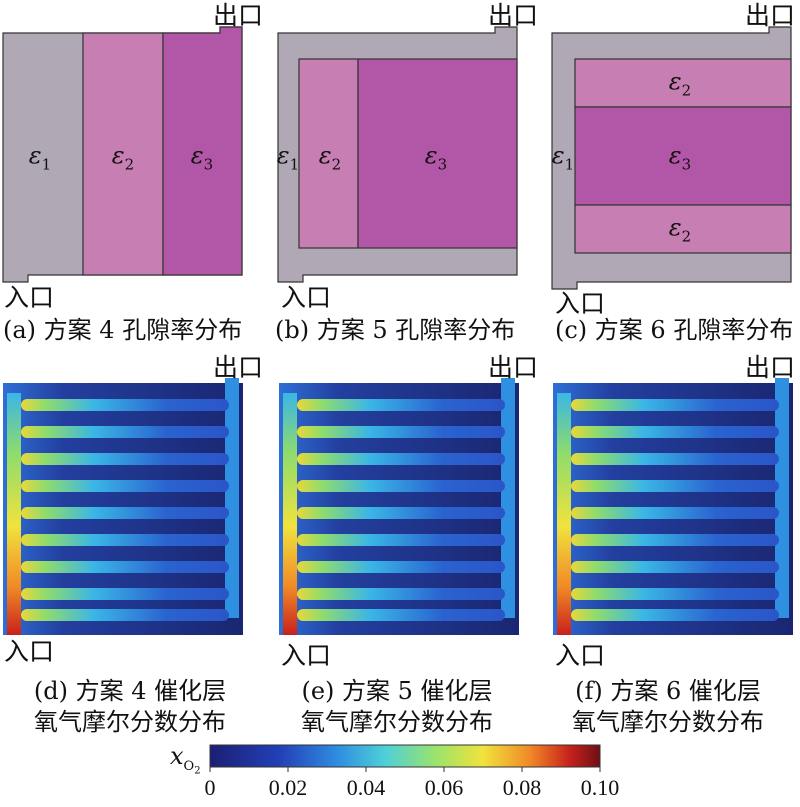 The width and height of the screenshot is (800, 807). What do you see at coordinates (395, 330) in the screenshot?
I see `caption-b: (b) 方案 5 孔隙率分布` at bounding box center [395, 330].